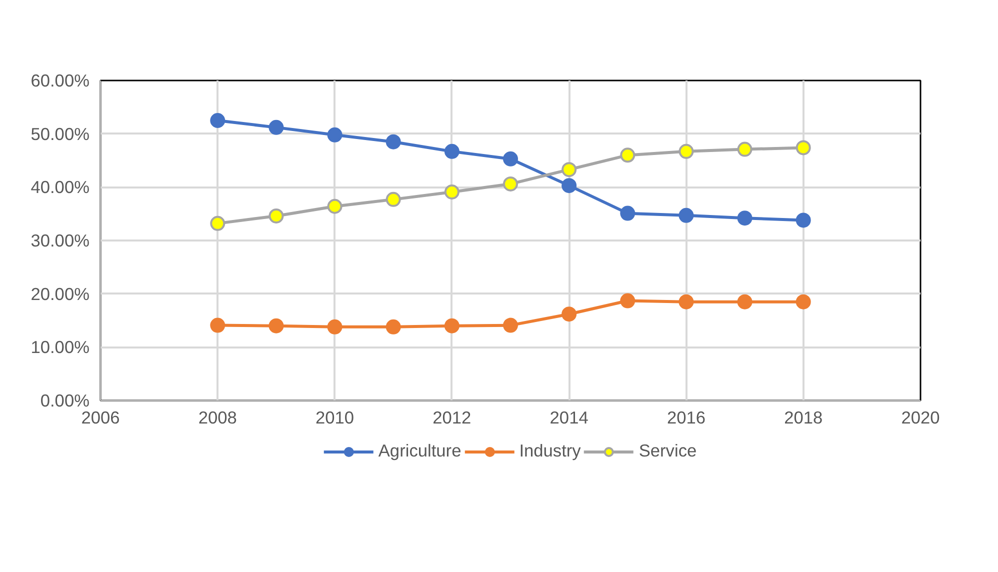 The width and height of the screenshot is (998, 572). Describe the element at coordinates (420, 451) in the screenshot. I see `legend-label: Agriculture` at that location.